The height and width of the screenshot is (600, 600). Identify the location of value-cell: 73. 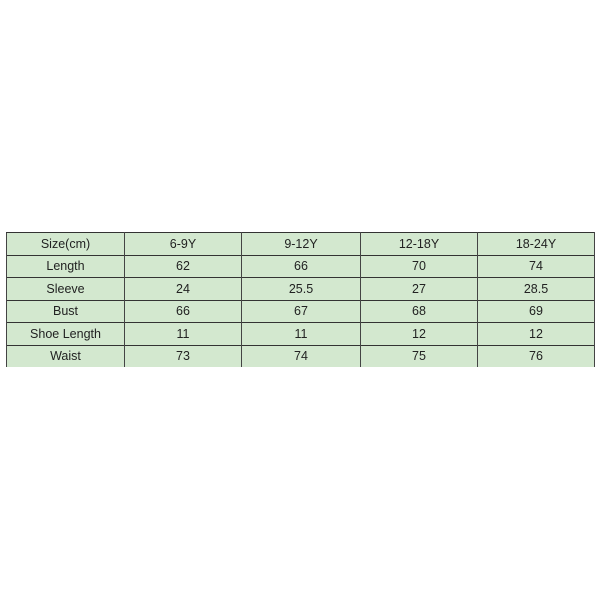
(183, 355).